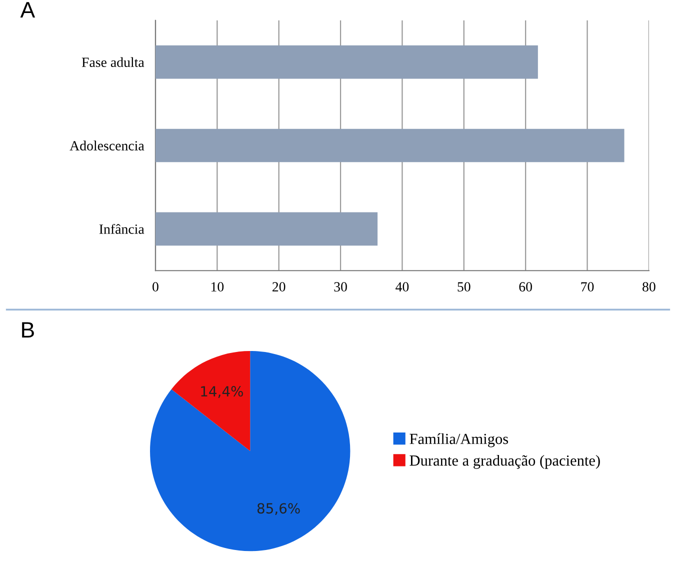  What do you see at coordinates (459, 440) in the screenshot?
I see `legend-label: Família/Amigos` at bounding box center [459, 440].